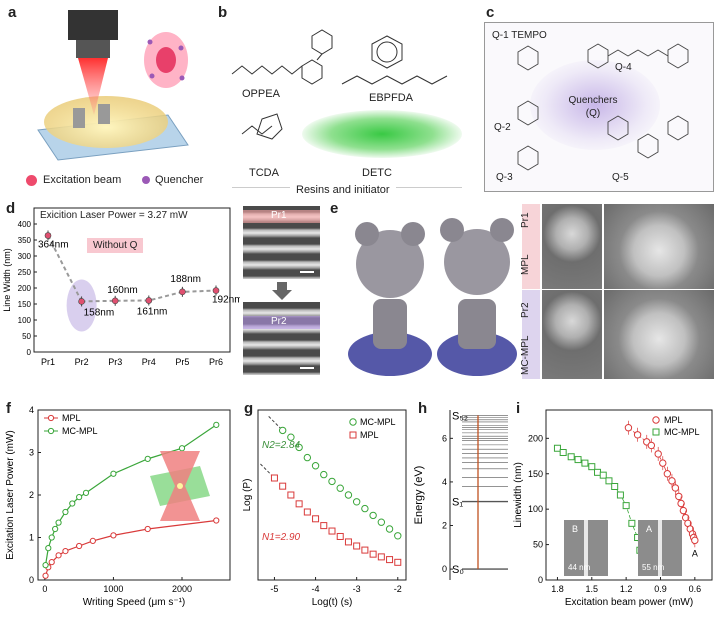 The height and width of the screenshot is (617, 720). I want to click on quencher-label-q3: Q-3, so click(504, 177).